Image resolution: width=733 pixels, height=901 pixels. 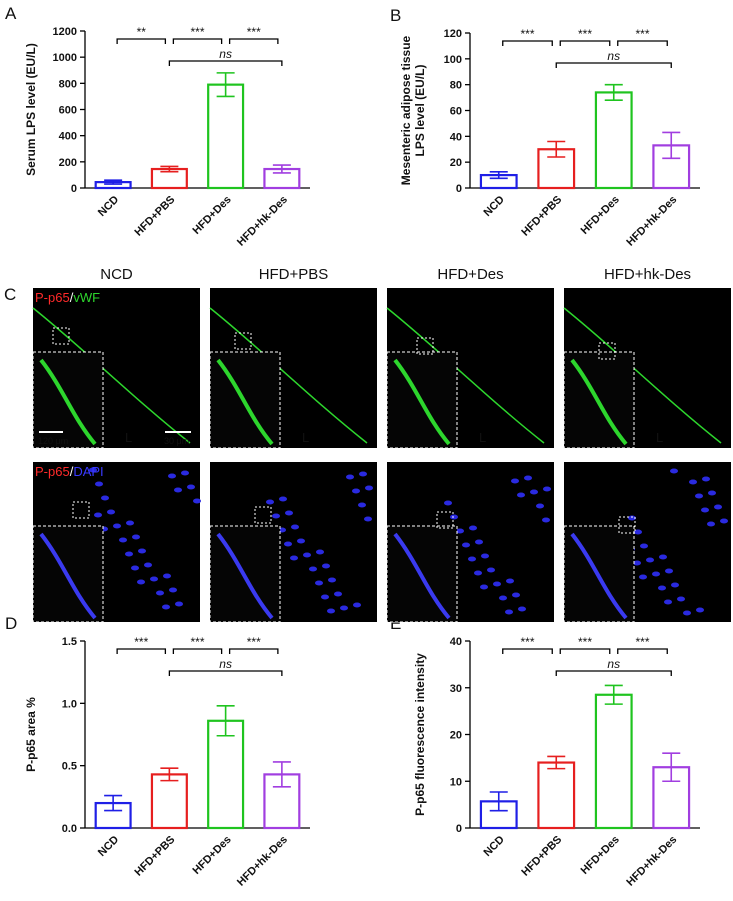 What do you see at coordinates (395, 623) in the screenshot?
I see `panel-label: E` at bounding box center [395, 623].